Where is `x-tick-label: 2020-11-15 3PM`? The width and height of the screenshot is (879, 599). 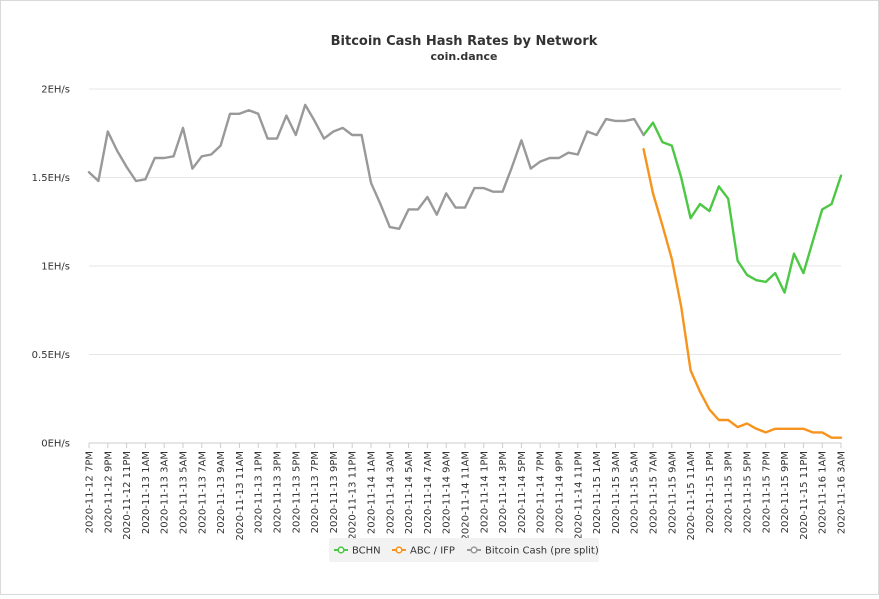
x-tick-label: 2020-11-15 3PM is located at coordinates (729, 492).